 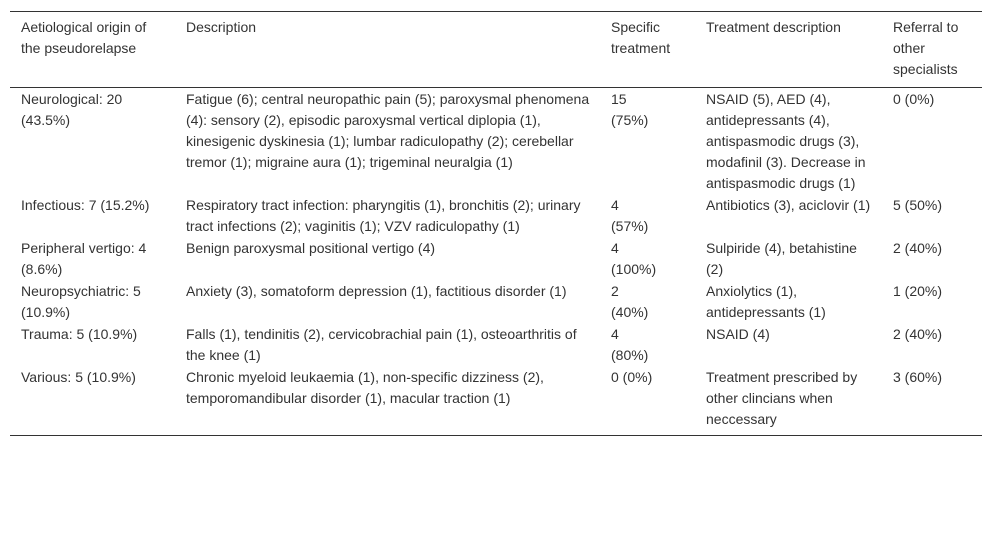 What do you see at coordinates (79, 334) in the screenshot?
I see `table-cell: Trauma: 5 (10.9%)` at bounding box center [79, 334].